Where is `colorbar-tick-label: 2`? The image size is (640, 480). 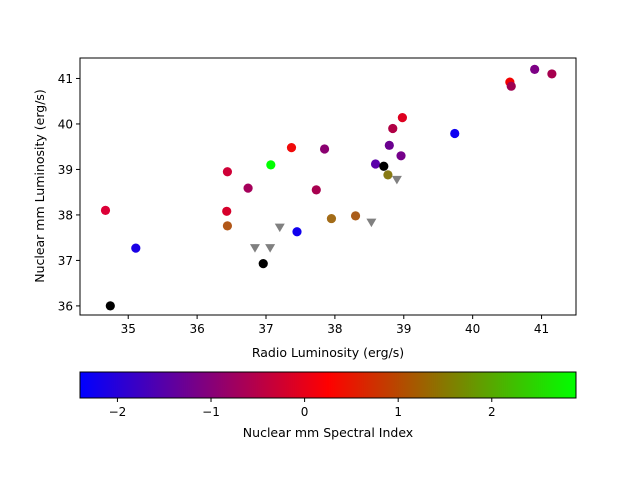
colorbar-tick-label: 2 is located at coordinates (492, 412).